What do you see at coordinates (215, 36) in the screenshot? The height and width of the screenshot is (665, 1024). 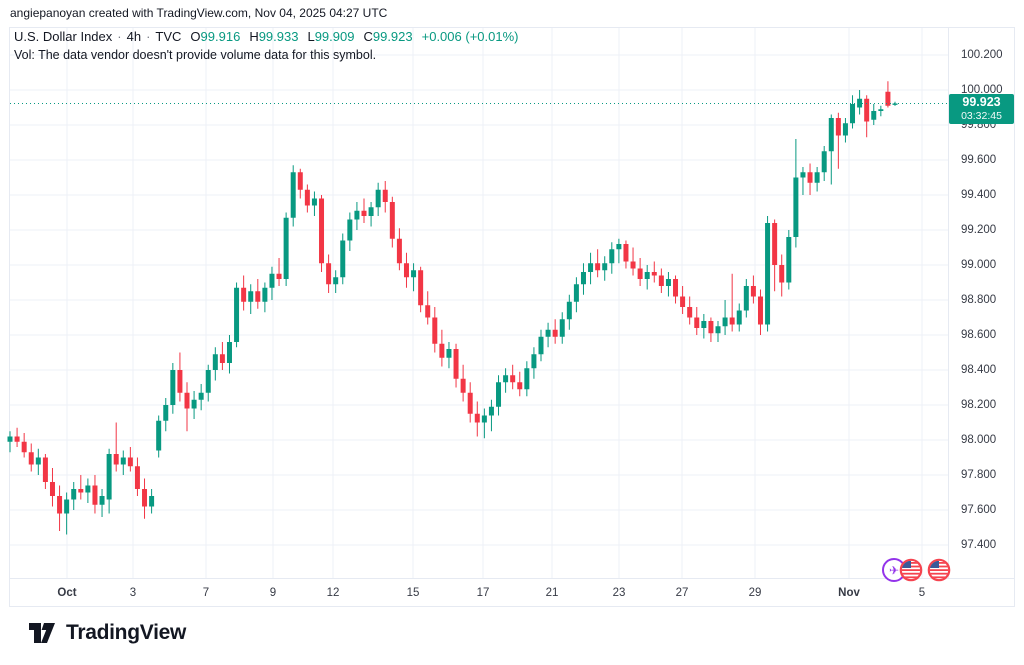 I see `ohlc-o: O99.916` at bounding box center [215, 36].